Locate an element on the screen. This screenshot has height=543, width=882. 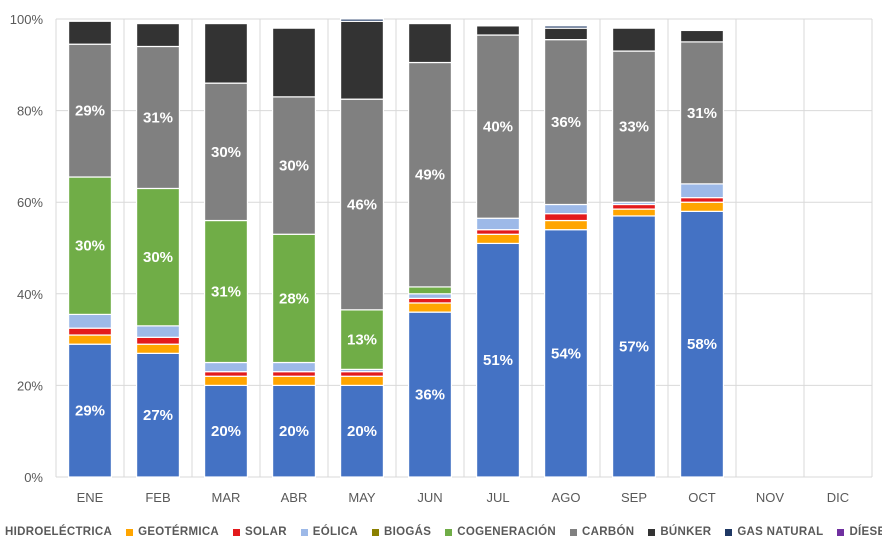
legend-label: BÚNKER is located at coordinates (686, 532).